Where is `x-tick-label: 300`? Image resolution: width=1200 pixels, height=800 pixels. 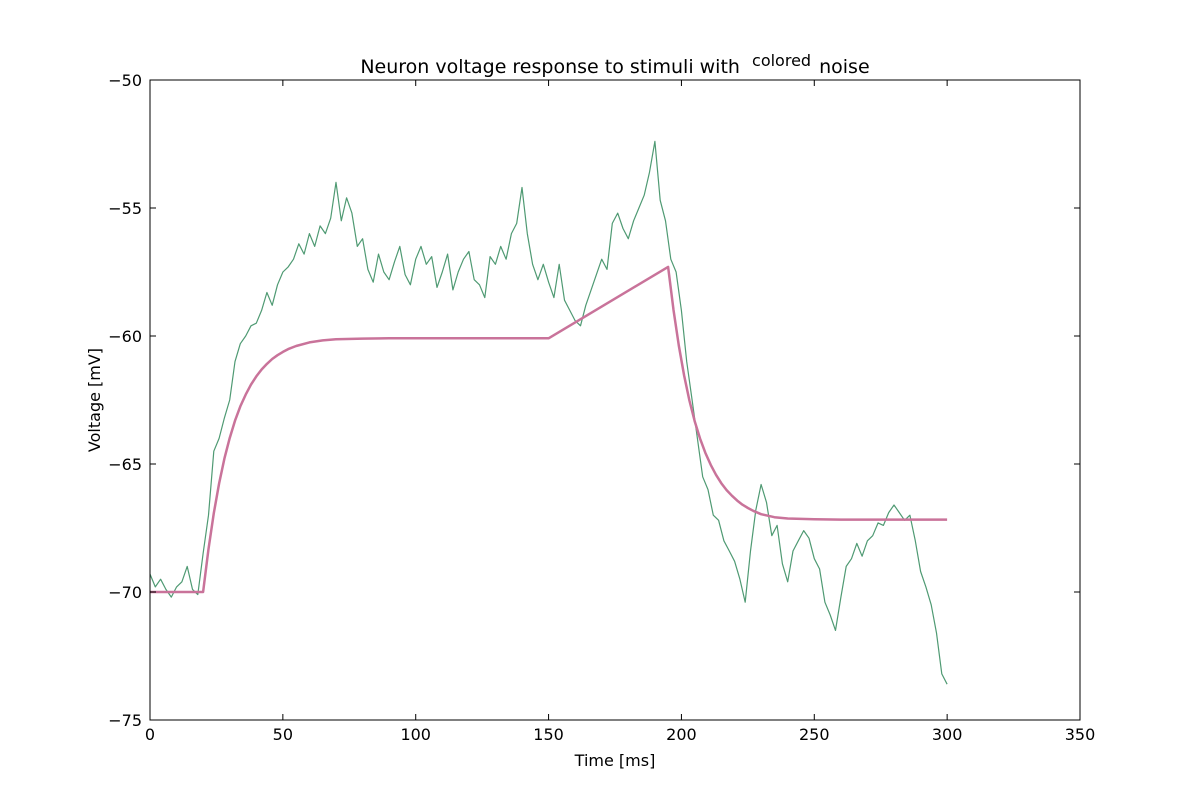
x-tick-label: 300 is located at coordinates (947, 734).